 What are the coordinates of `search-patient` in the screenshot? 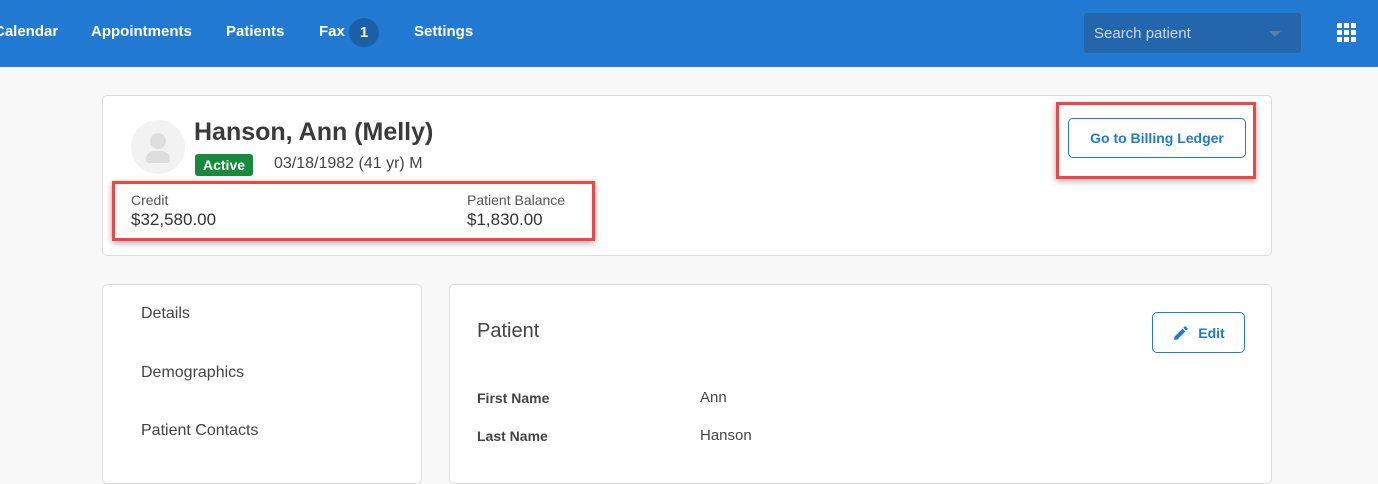 It's located at (1192, 33).